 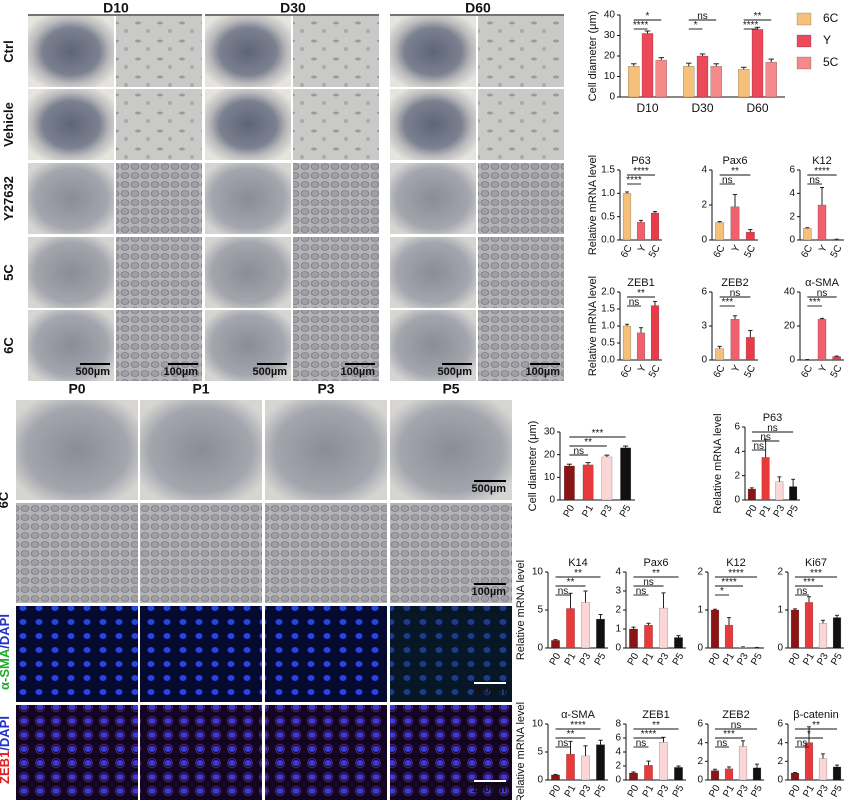 I want to click on y-tick-label: 0.0, so click(x=608, y=360).